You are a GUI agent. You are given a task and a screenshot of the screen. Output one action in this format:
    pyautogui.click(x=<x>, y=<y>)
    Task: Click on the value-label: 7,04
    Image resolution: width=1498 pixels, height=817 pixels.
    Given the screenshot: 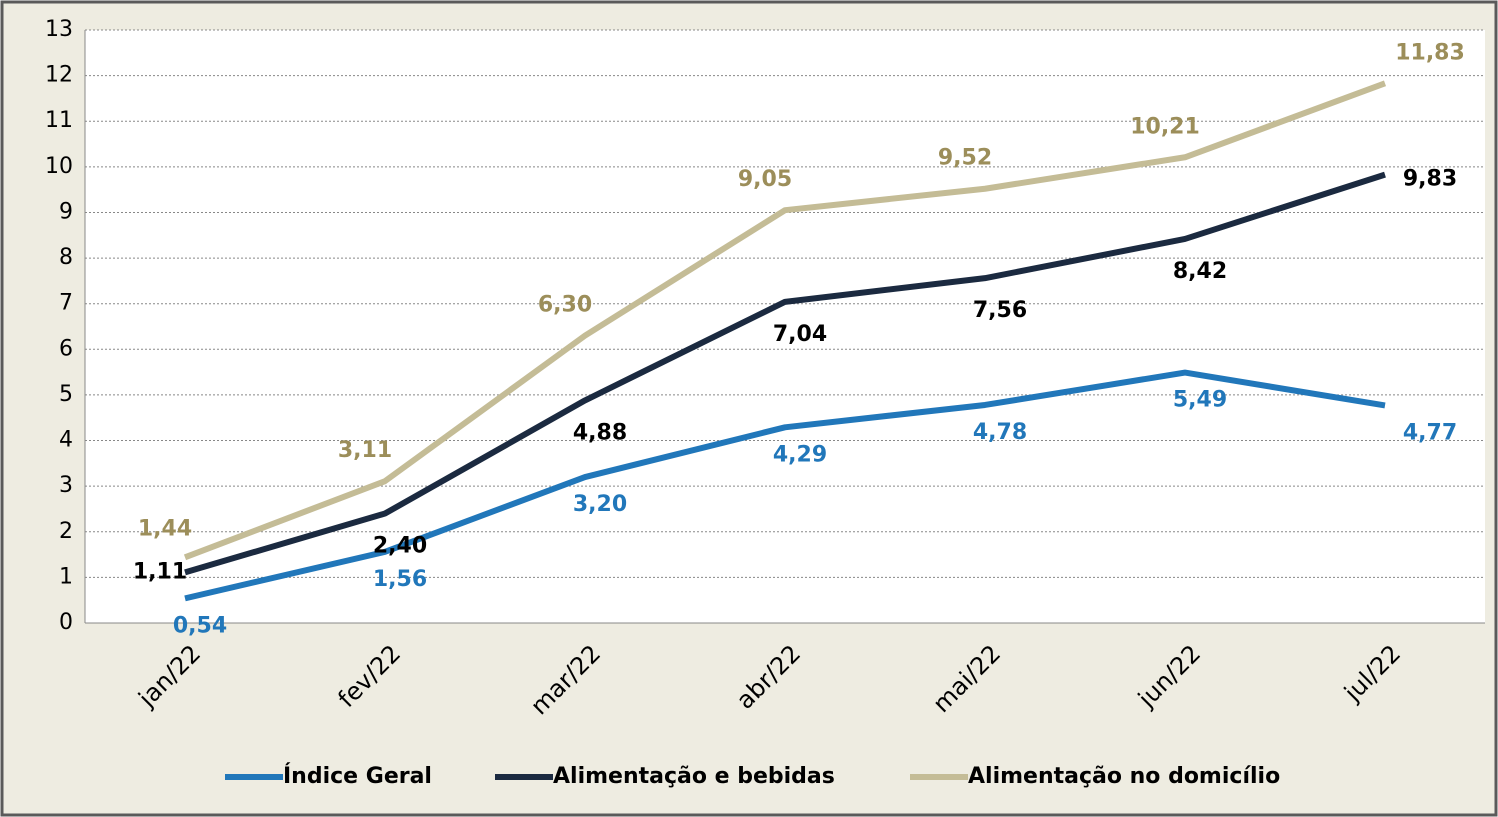 What is the action you would take?
    pyautogui.click(x=800, y=334)
    